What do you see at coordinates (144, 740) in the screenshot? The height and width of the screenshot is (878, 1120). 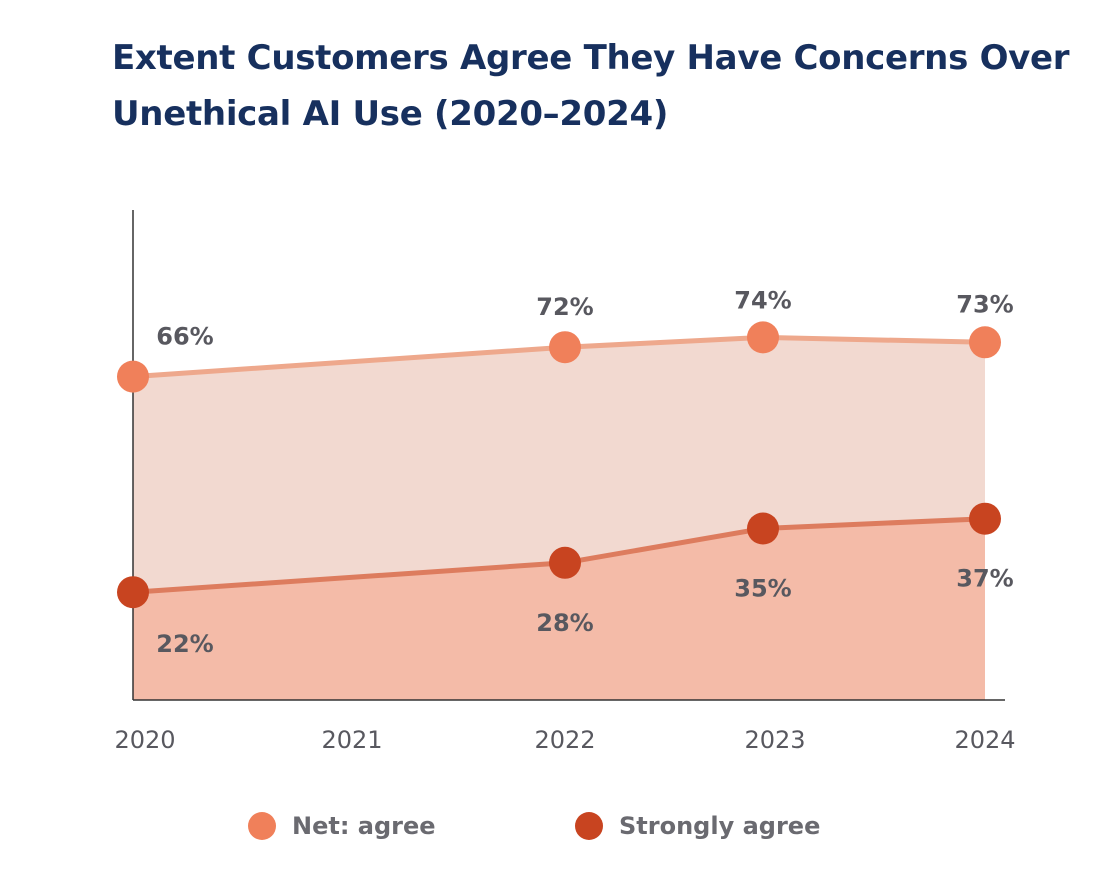 I see `x-tick-label: 2020` at bounding box center [144, 740].